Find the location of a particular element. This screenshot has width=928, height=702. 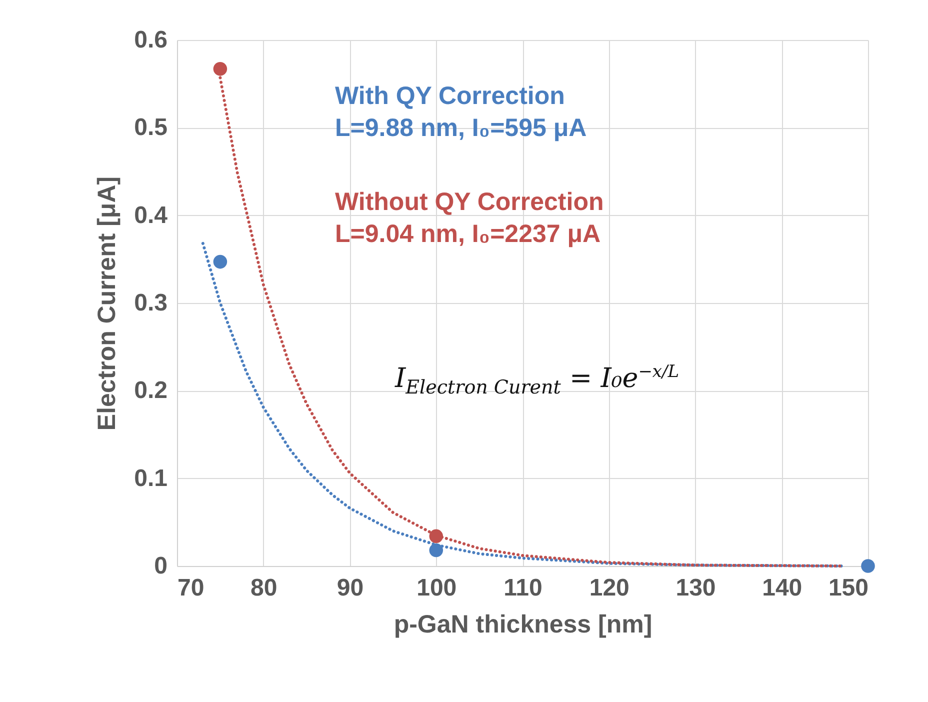

x-tick-label: 110 is located at coordinates (523, 588).